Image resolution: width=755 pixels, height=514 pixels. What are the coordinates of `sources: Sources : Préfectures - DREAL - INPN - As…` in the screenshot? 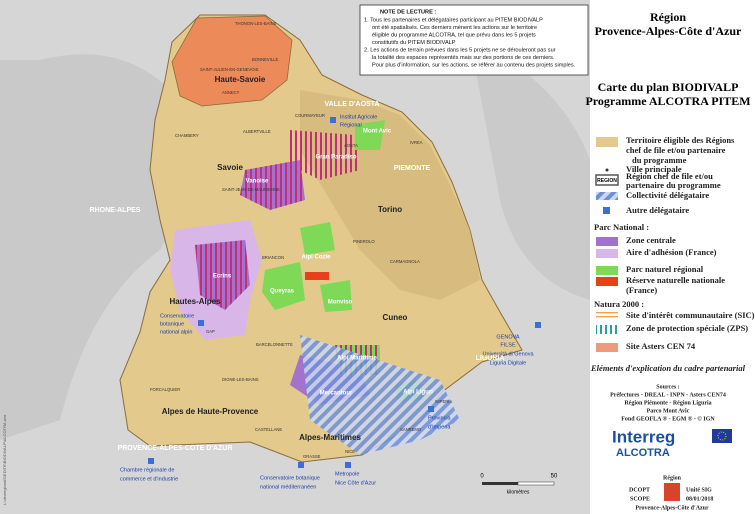 It's located at (668, 403).